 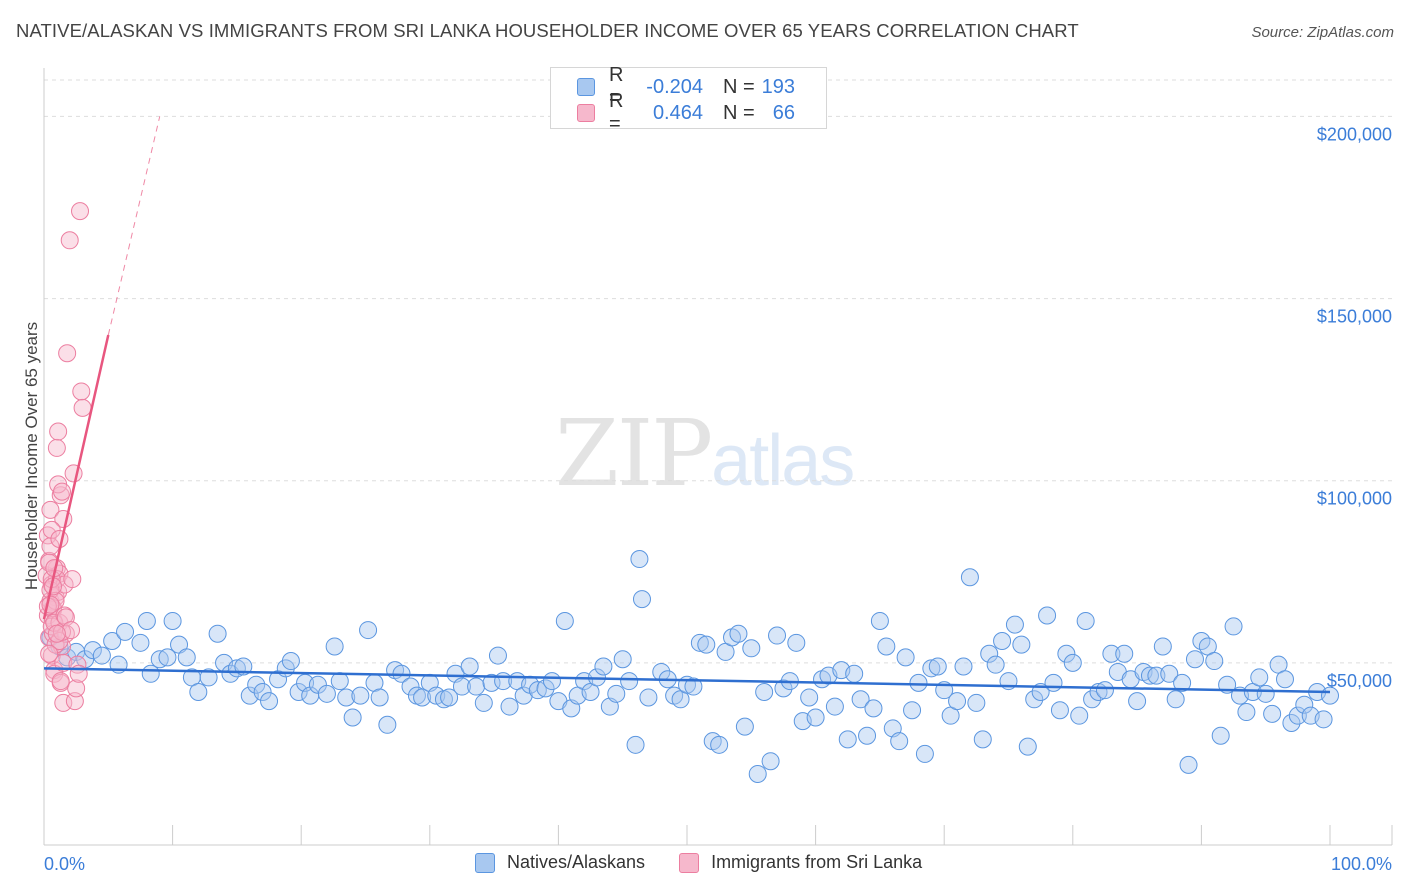 I want to click on sri-lanka-trend-extension, so click(x=134, y=226).